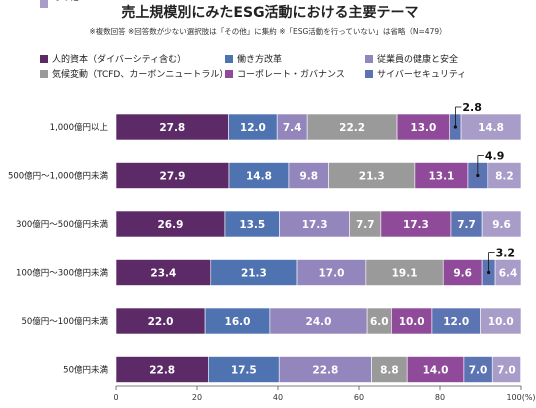  I want to click on value-label-1-5: 4.9, so click(495, 156).